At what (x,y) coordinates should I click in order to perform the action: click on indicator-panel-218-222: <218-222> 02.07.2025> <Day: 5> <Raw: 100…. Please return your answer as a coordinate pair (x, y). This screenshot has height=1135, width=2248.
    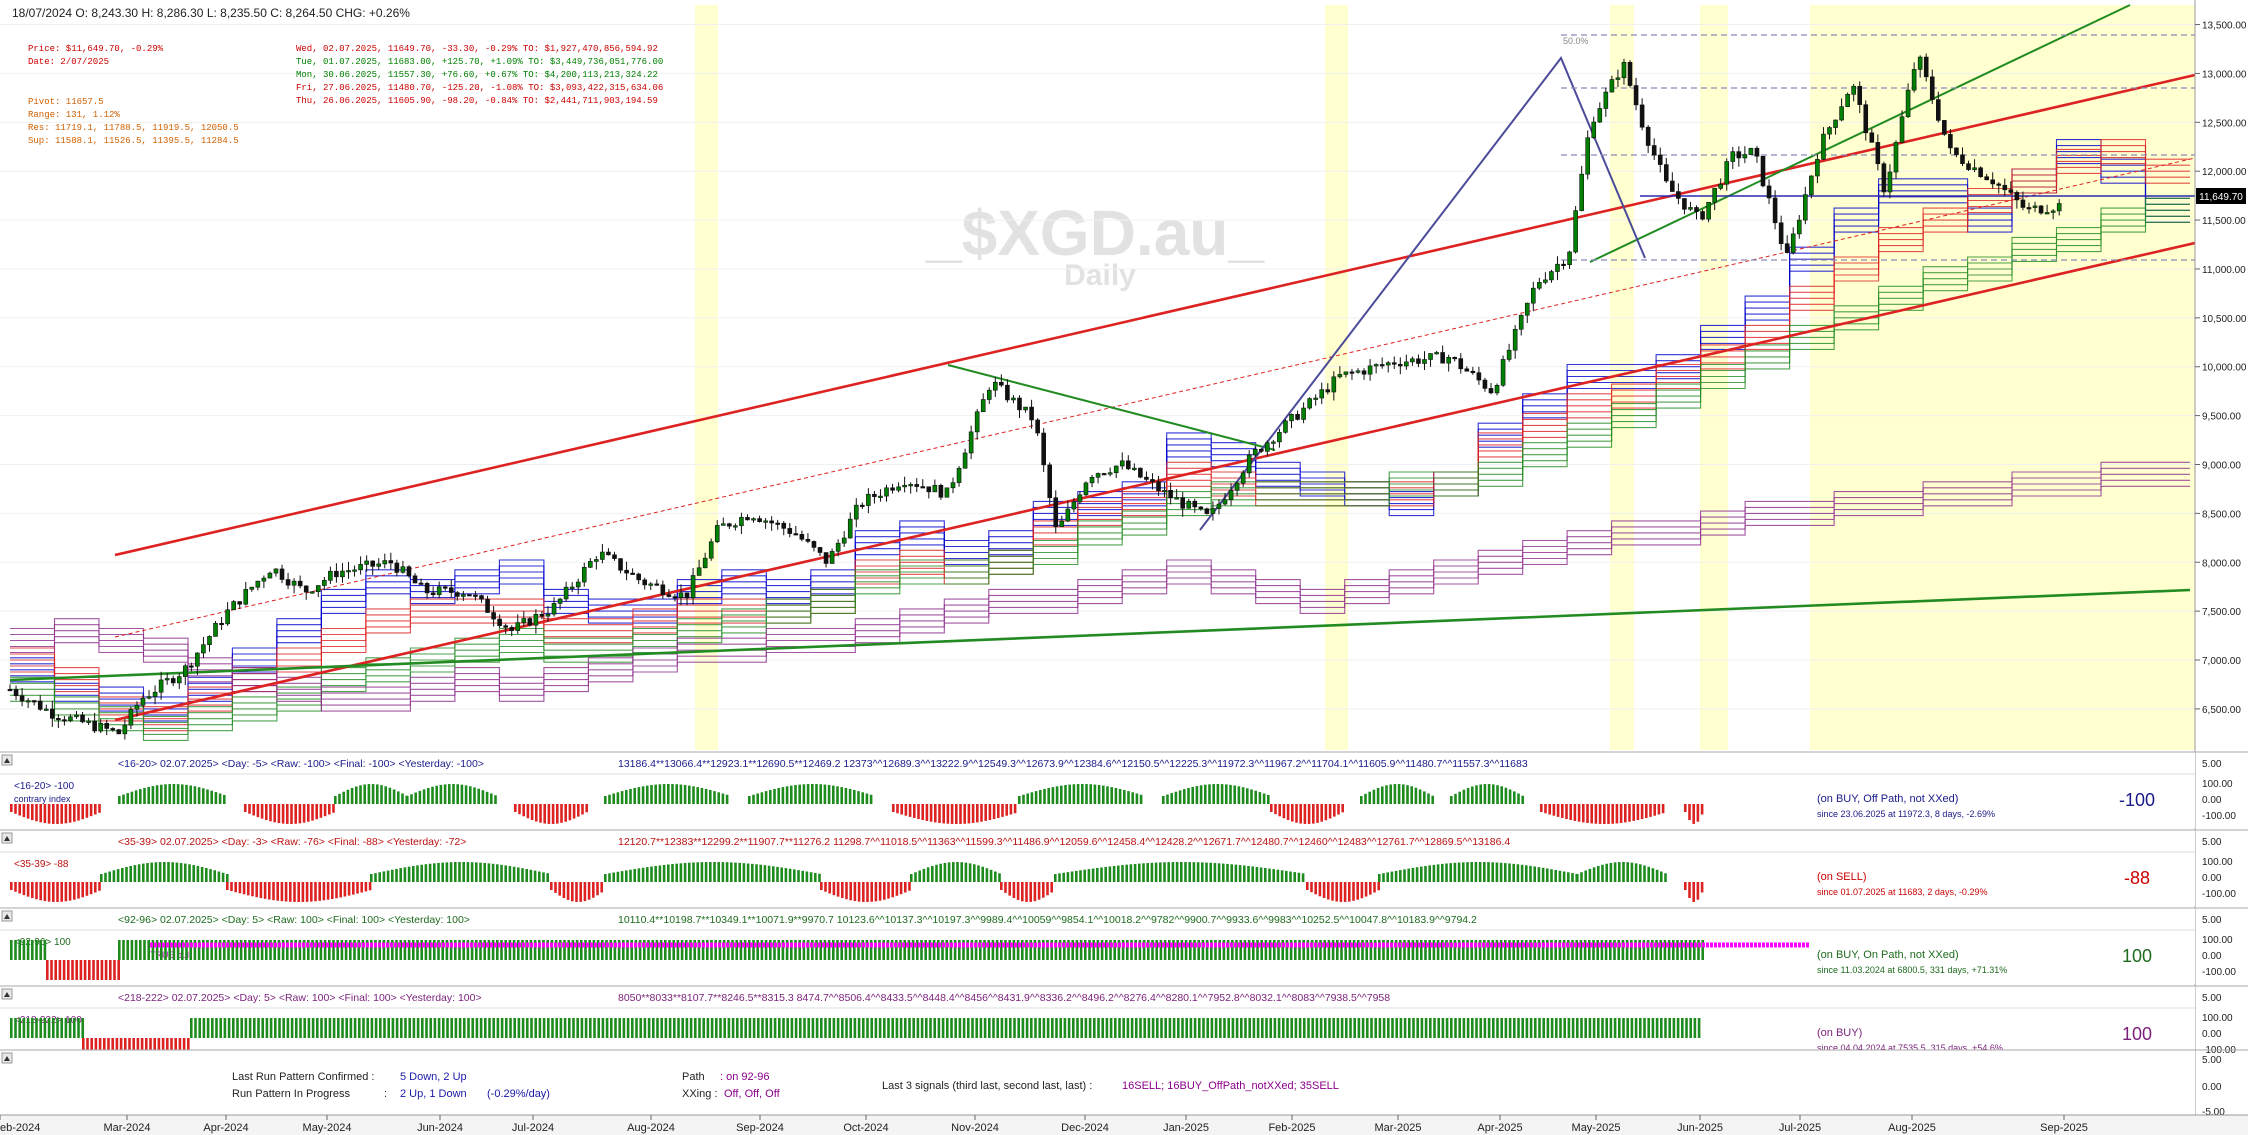
    Looking at the image, I should click on (1124, 1023).